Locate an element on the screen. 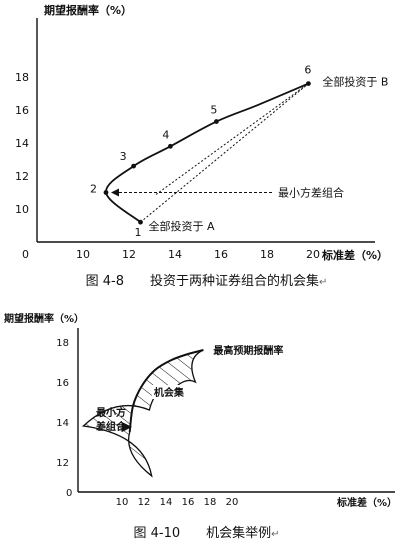  label-min-variance: 最小方差组合 is located at coordinates (311, 193).